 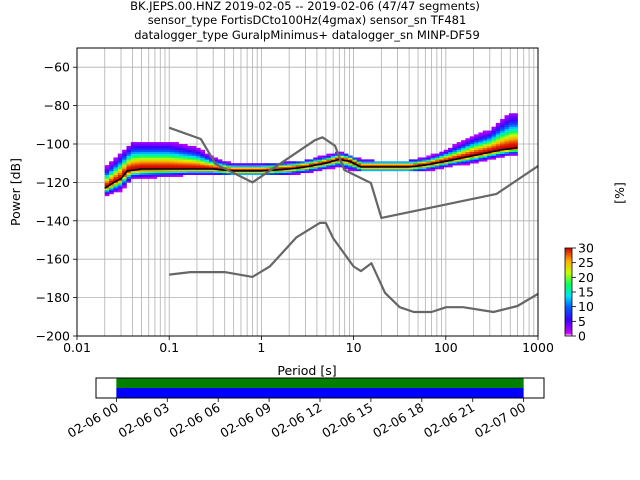 I want to click on timeline-tick-label: 02-06 21, so click(x=449, y=420).